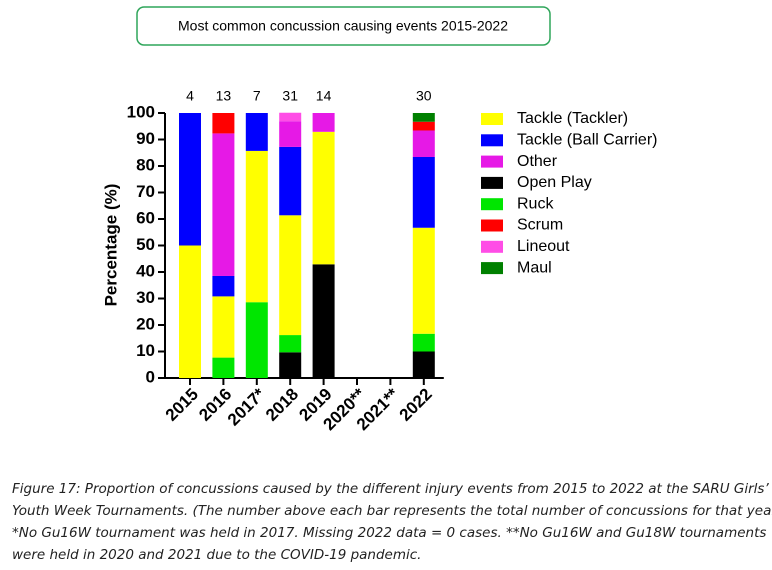  I want to click on y-tick-label: 80, so click(145, 164).